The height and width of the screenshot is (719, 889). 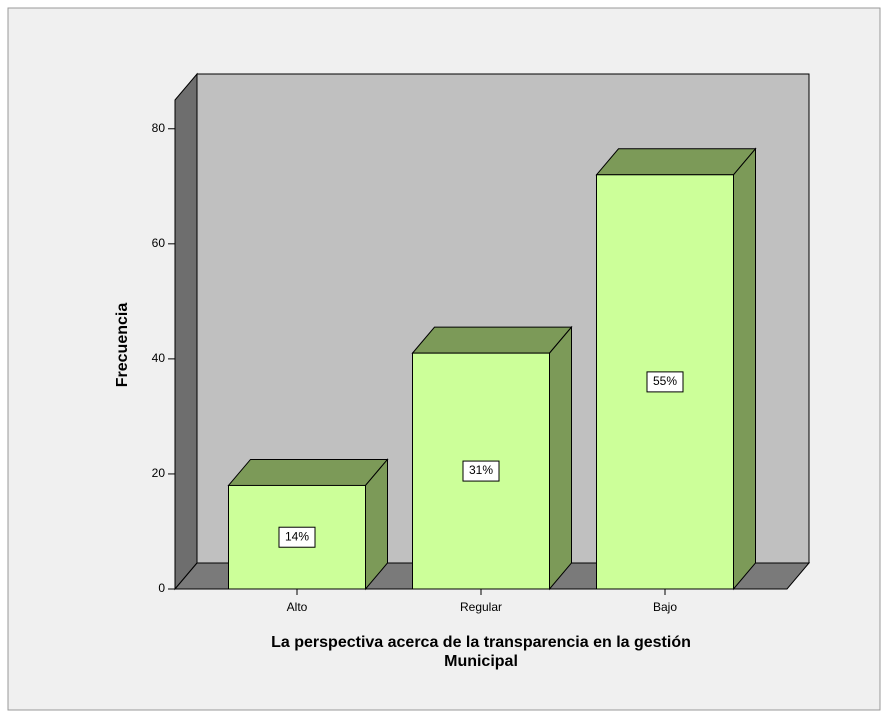 What do you see at coordinates (297, 607) in the screenshot?
I see `x-tick-label: Alto` at bounding box center [297, 607].